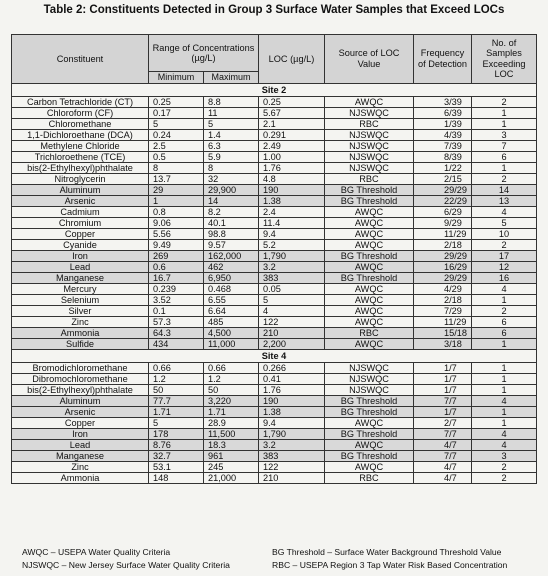 The width and height of the screenshot is (548, 576). Describe the element at coordinates (231, 400) in the screenshot. I see `maximum-cell: 3,220` at that location.